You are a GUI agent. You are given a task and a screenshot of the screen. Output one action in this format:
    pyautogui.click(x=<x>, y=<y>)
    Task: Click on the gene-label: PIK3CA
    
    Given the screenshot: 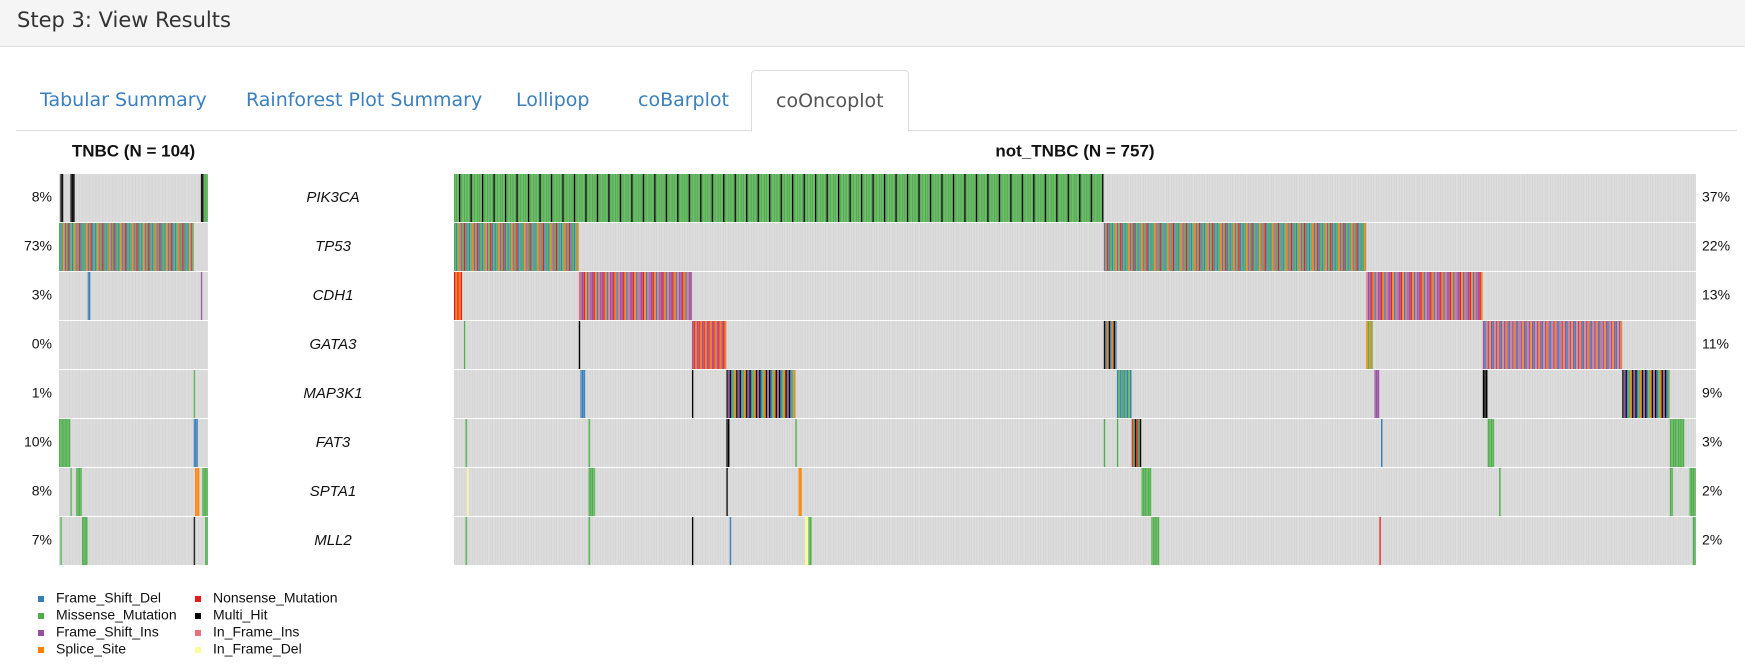 What is the action you would take?
    pyautogui.click(x=332, y=197)
    